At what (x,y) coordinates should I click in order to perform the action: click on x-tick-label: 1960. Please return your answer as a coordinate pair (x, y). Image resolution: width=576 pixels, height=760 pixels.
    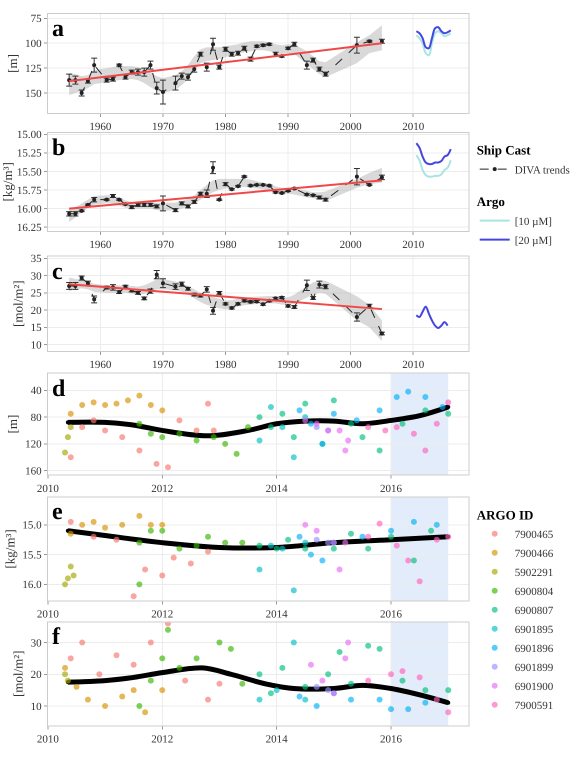
    Looking at the image, I should click on (100, 127).